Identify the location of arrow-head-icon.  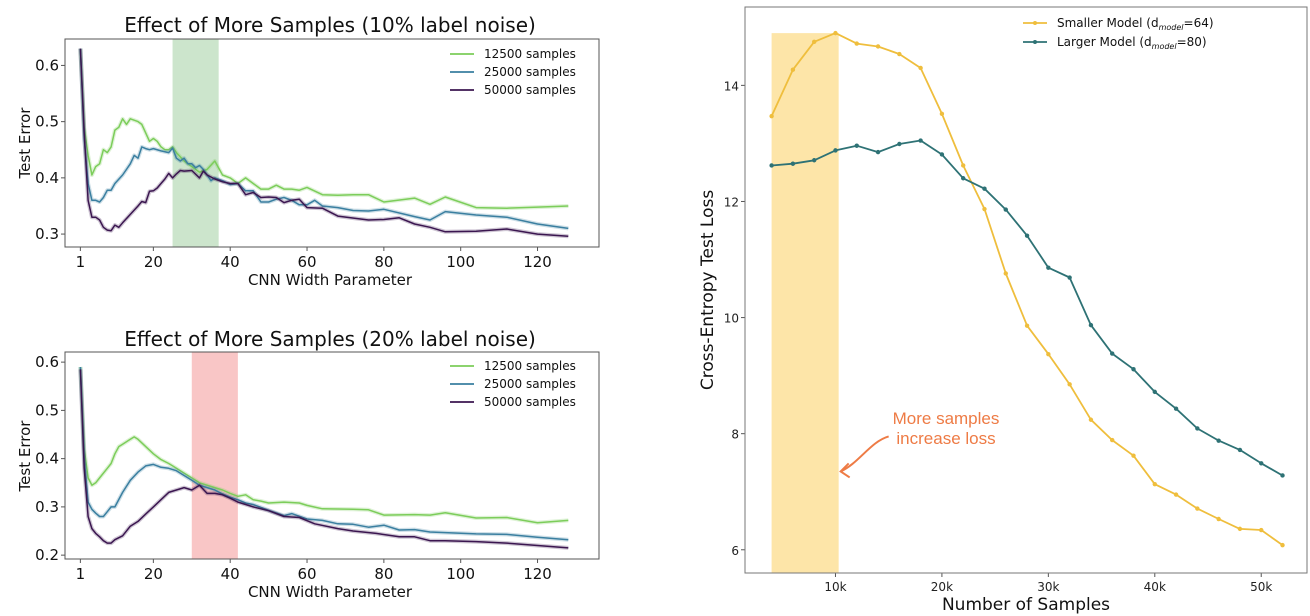
(845, 470).